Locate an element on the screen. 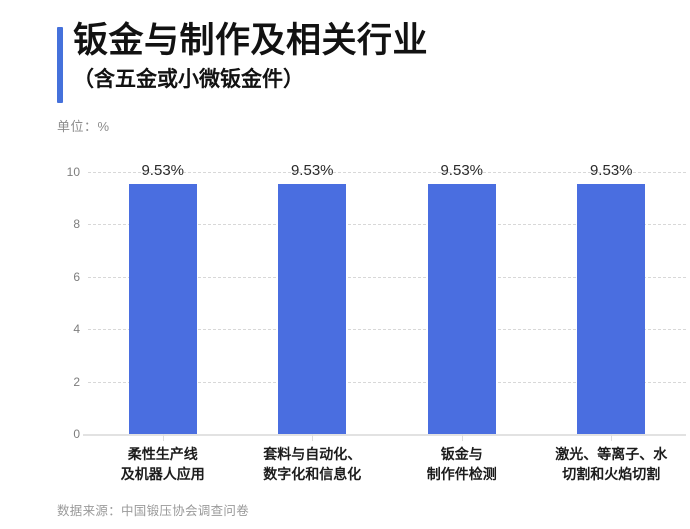 This screenshot has width=690, height=529. x-axis-label-line: 钣金与 is located at coordinates (461, 454).